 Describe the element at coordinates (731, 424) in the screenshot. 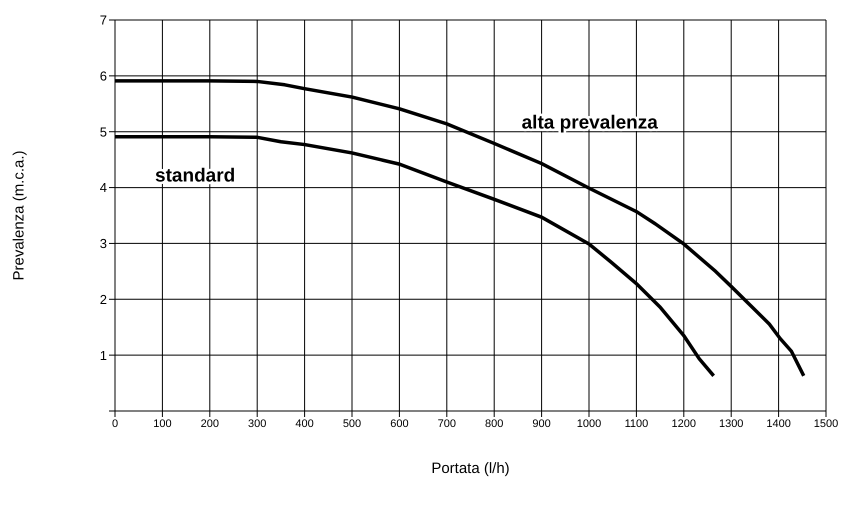

I see `x-tick-label: 1300` at that location.